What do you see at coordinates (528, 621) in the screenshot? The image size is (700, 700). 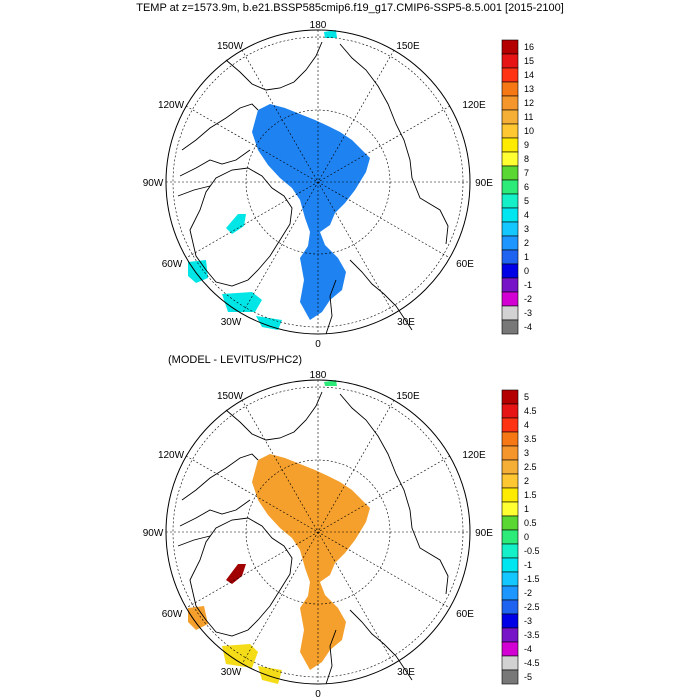 I see `bottom-colorbar-label: -3` at bounding box center [528, 621].